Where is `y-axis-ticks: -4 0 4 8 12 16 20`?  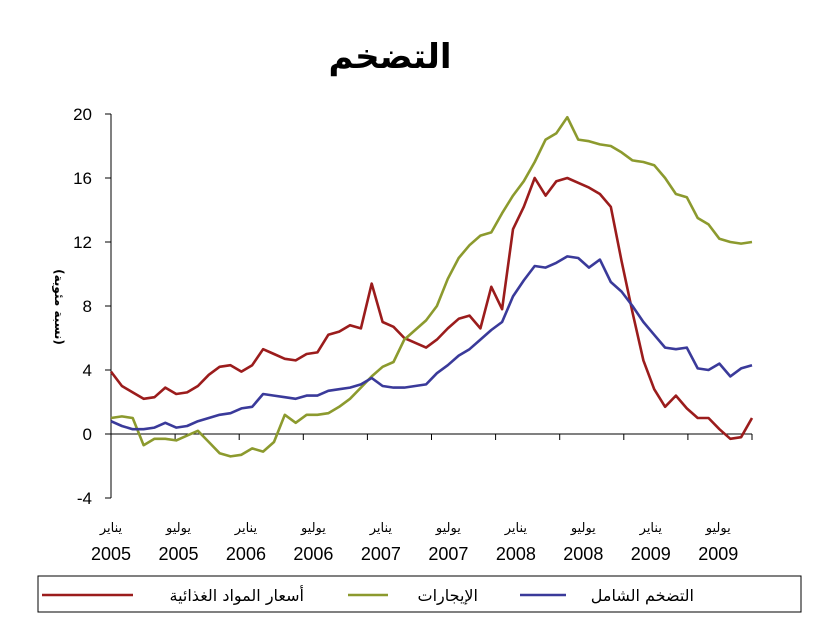
y-axis-ticks: -4 0 4 8 12 16 20 is located at coordinates (92, 306).